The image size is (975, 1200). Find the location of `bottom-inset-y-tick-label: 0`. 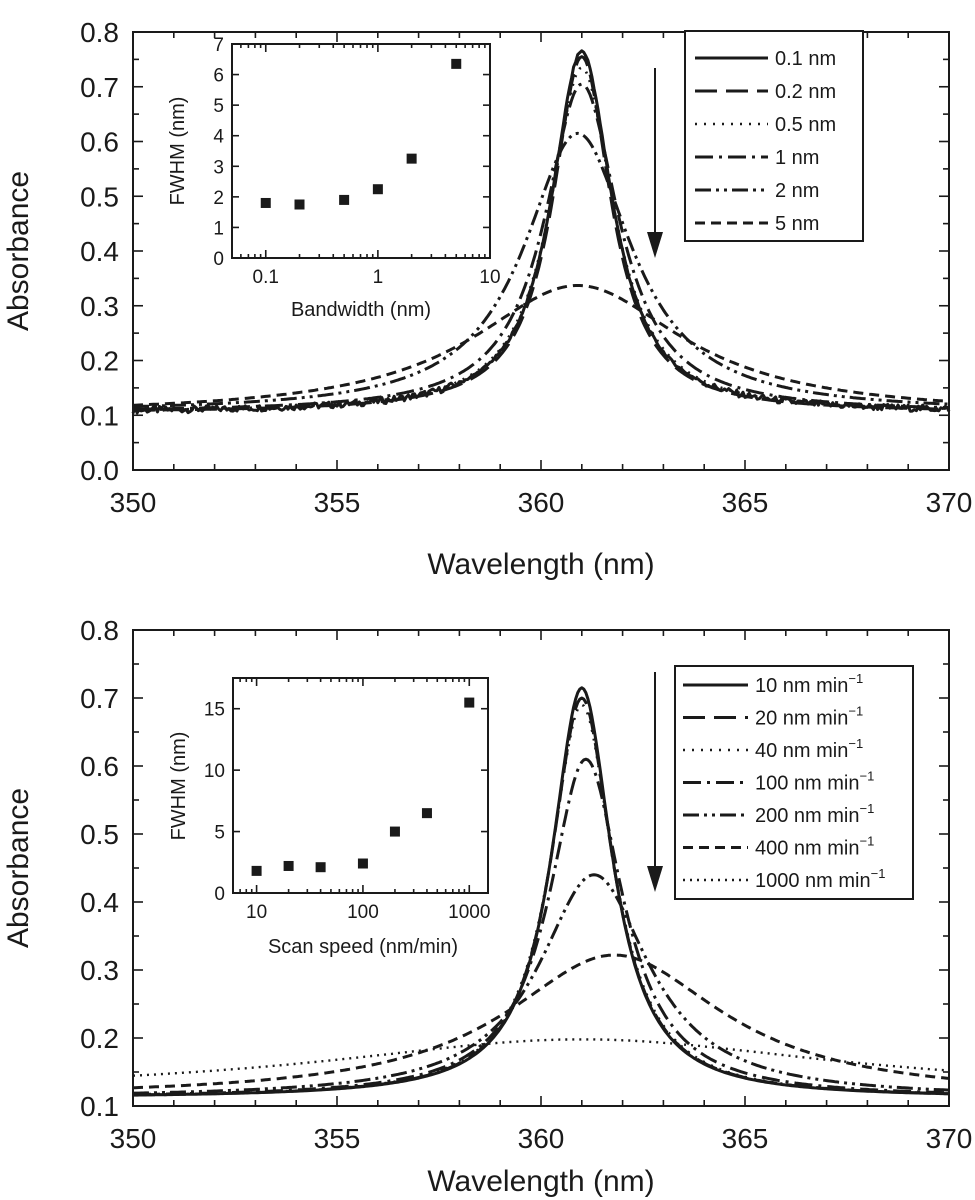

bottom-inset-y-tick-label: 0 is located at coordinates (219, 894).